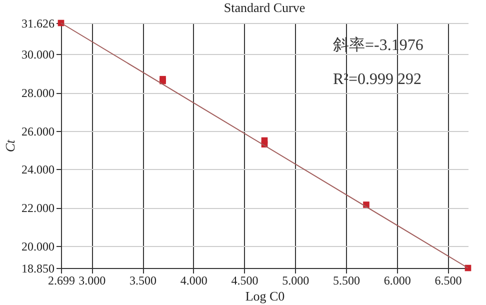 This screenshot has height=305, width=486. Describe the element at coordinates (244, 281) in the screenshot. I see `x-tick-label: 4.500` at that location.